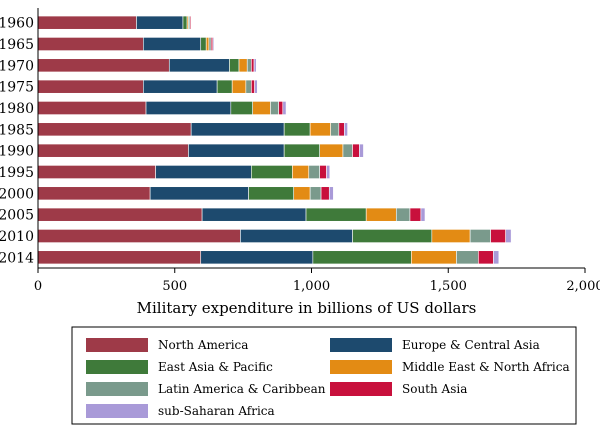  What do you see at coordinates (213, 44) in the screenshot?
I see `bar-1965-sub-saharan-africa` at bounding box center [213, 44].